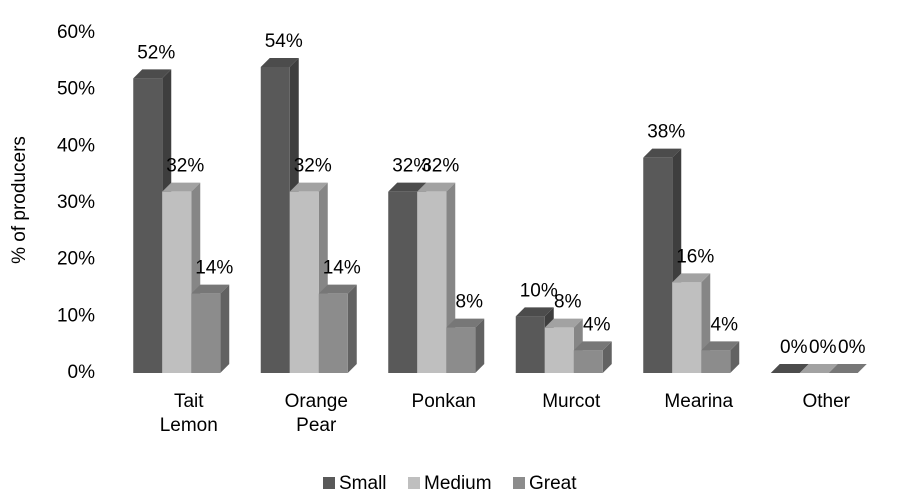 The width and height of the screenshot is (915, 495). Describe the element at coordinates (443, 401) in the screenshot. I see `x-tick-label: Ponkan` at that location.